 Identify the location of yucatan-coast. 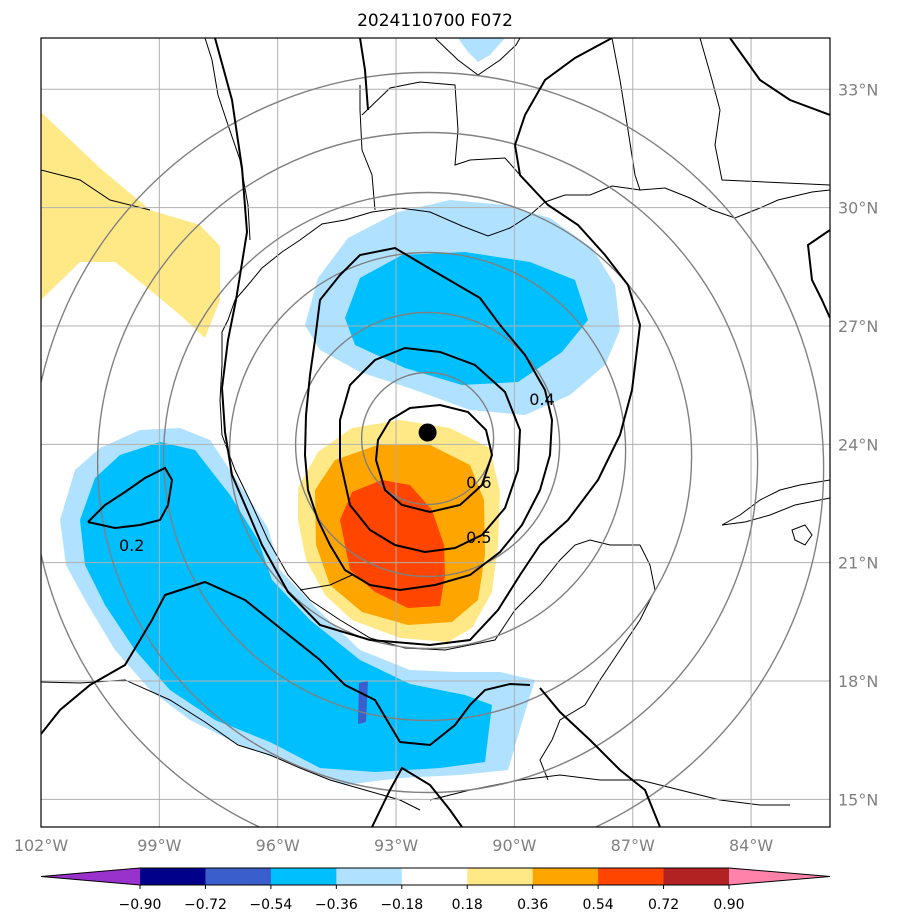
(597, 662).